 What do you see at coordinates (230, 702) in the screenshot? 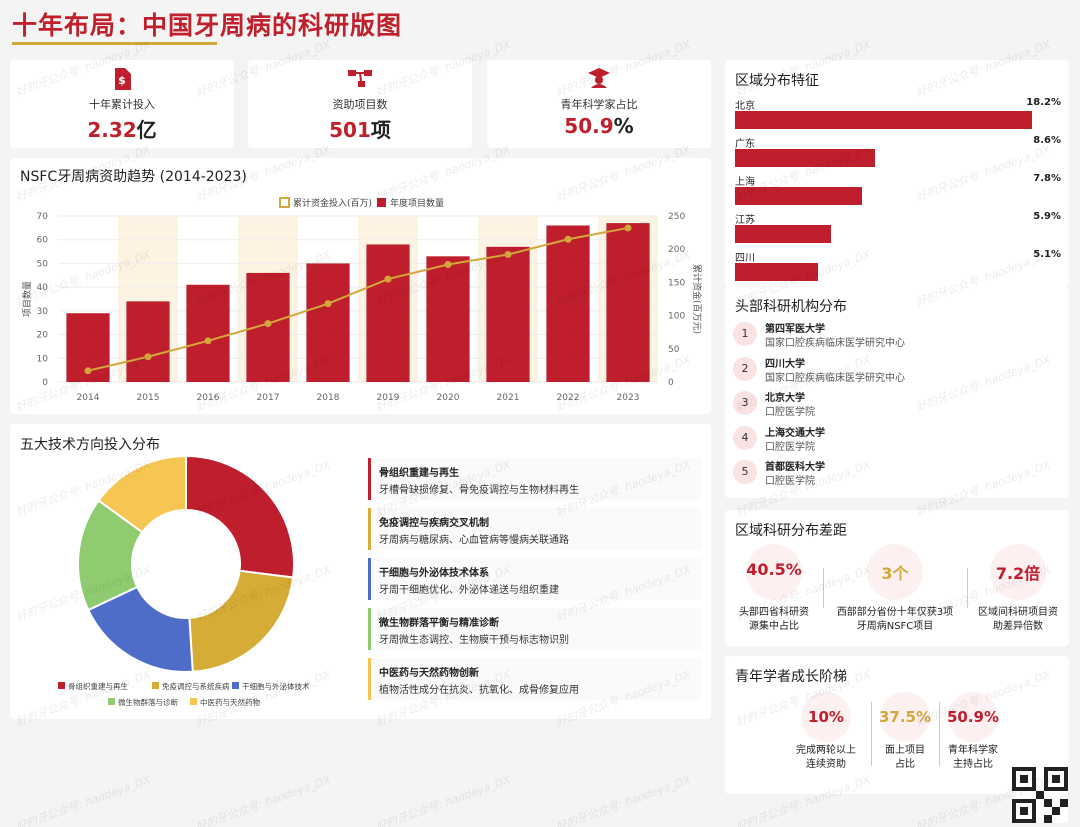
I see `pie-legend-label: 中医药与天然药物` at bounding box center [230, 702].